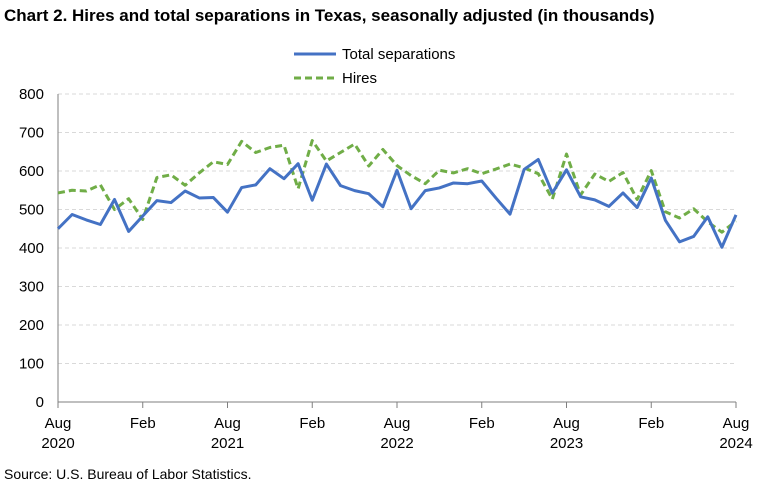 This screenshot has height=488, width=780. What do you see at coordinates (31, 210) in the screenshot?
I see `y-tick-label: 500` at bounding box center [31, 210].